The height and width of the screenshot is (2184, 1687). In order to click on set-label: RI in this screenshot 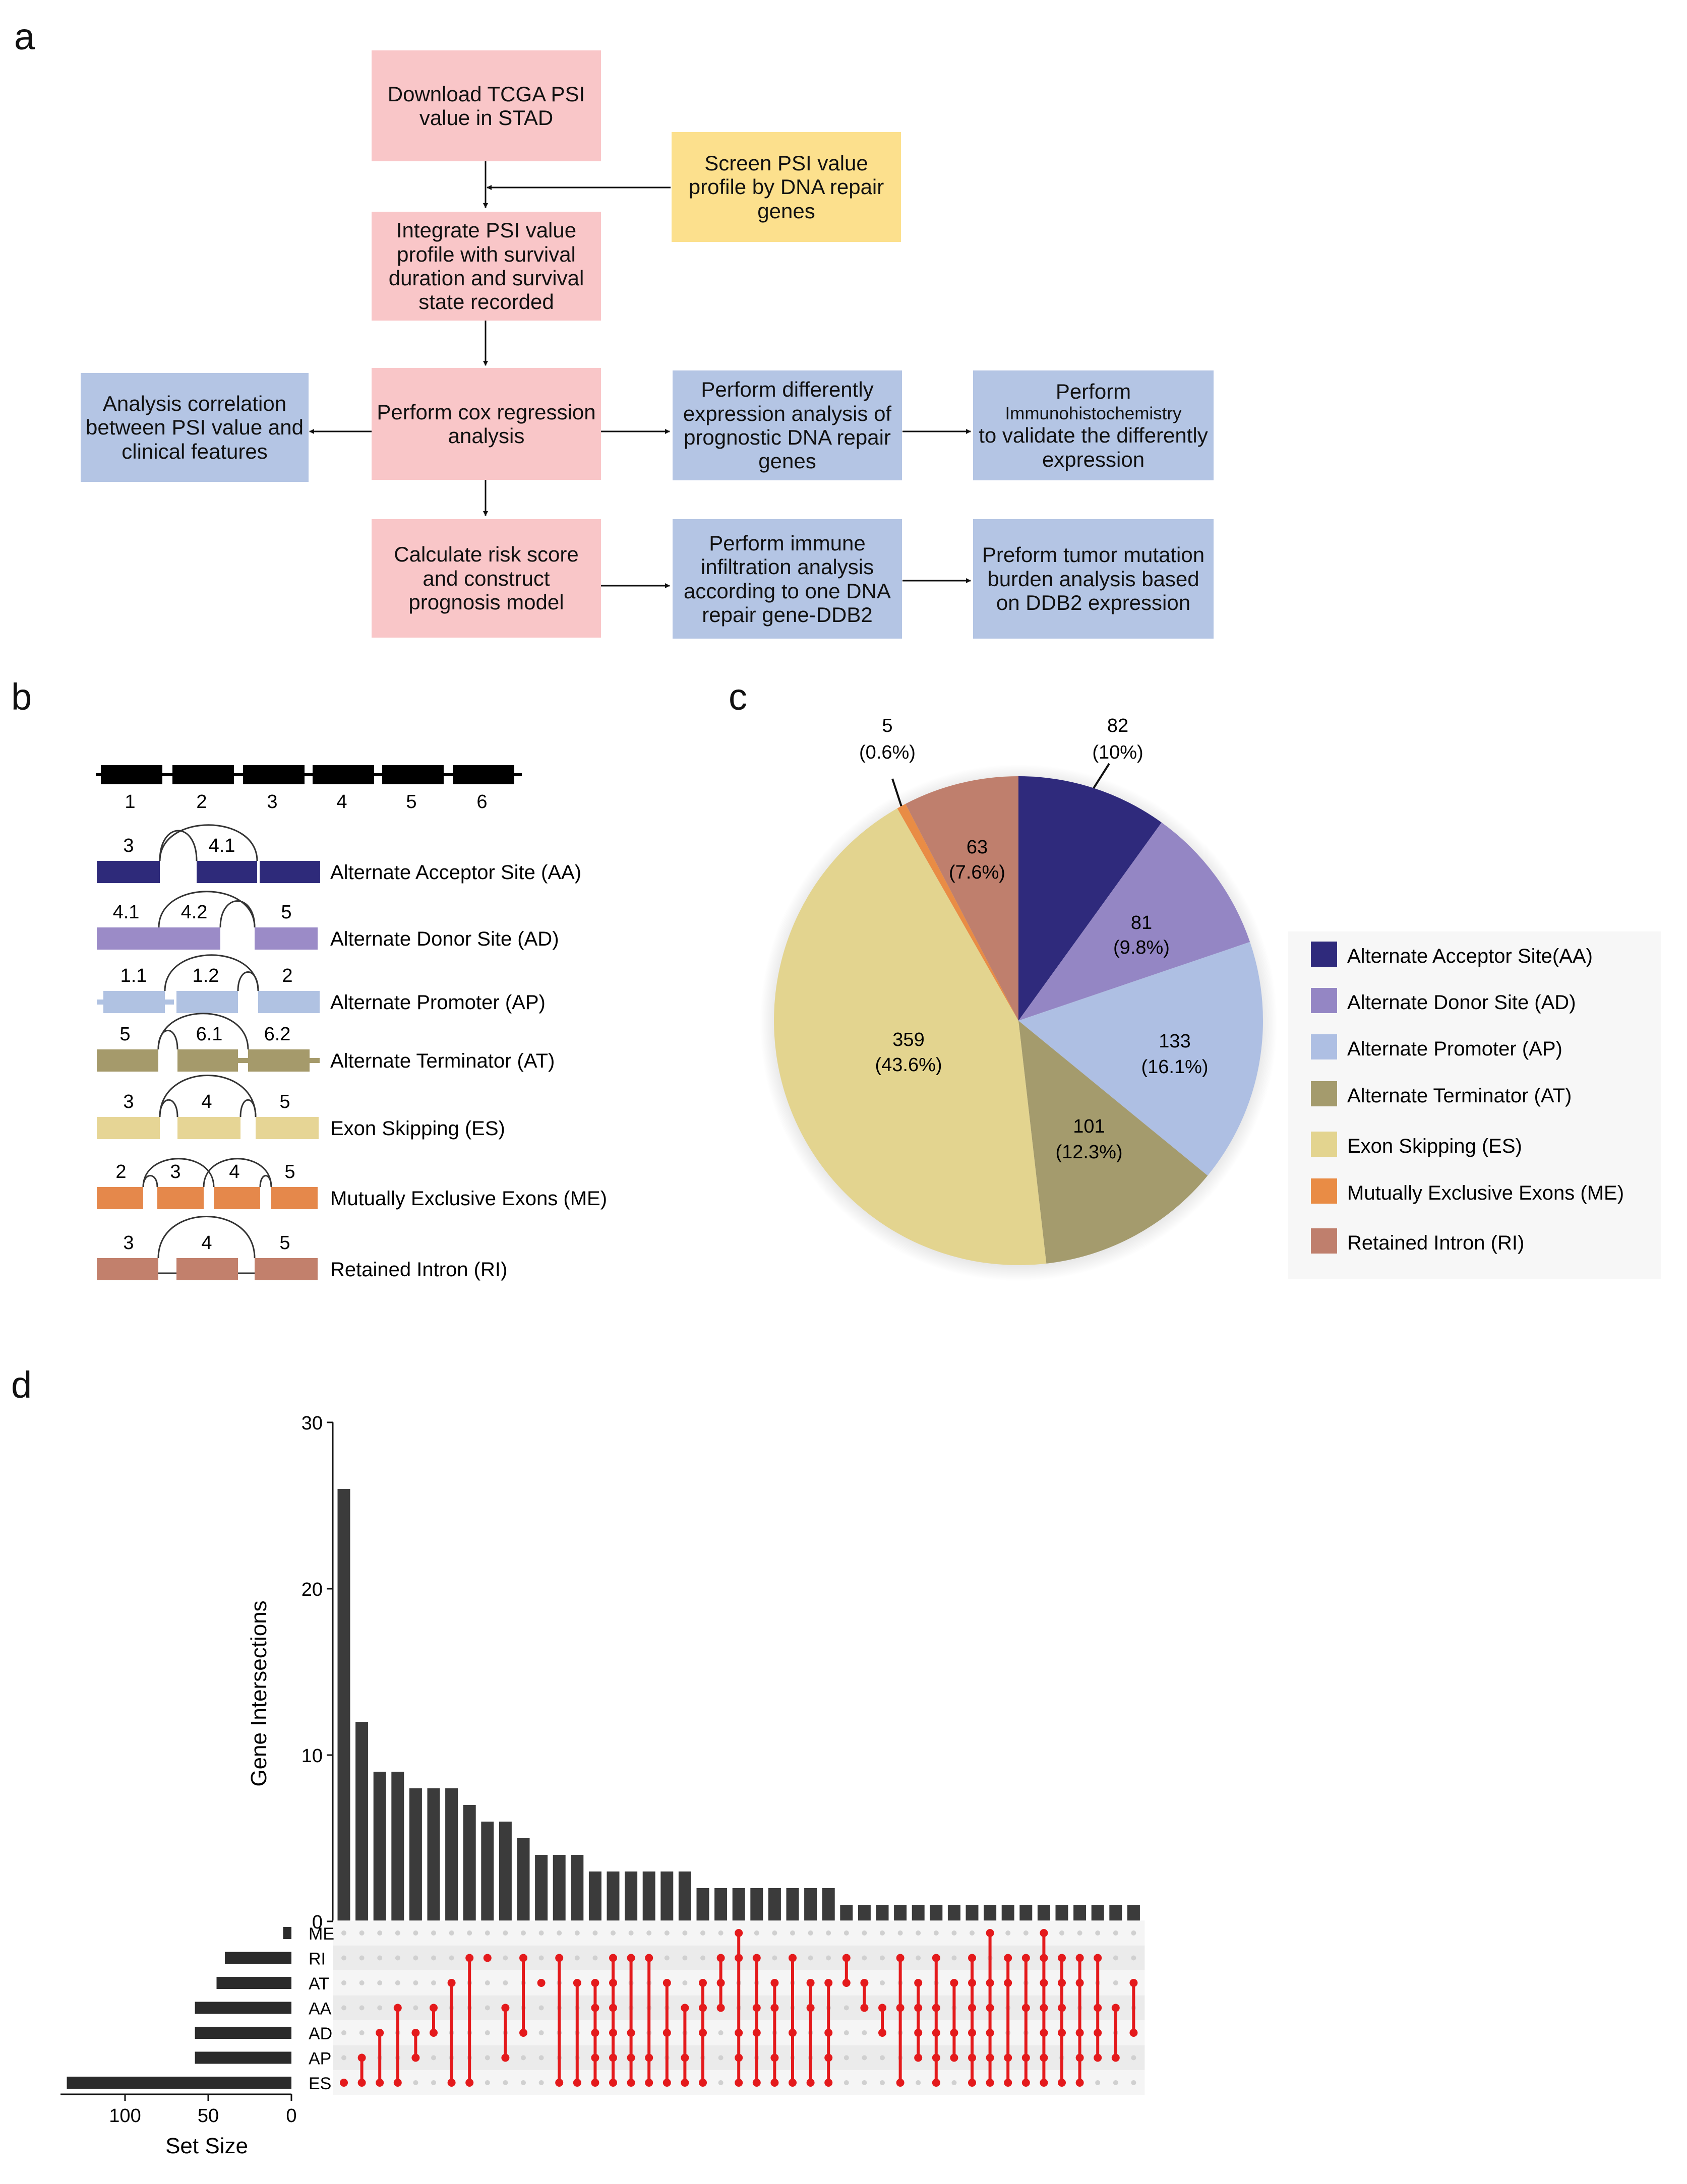, I will do `click(317, 1960)`.